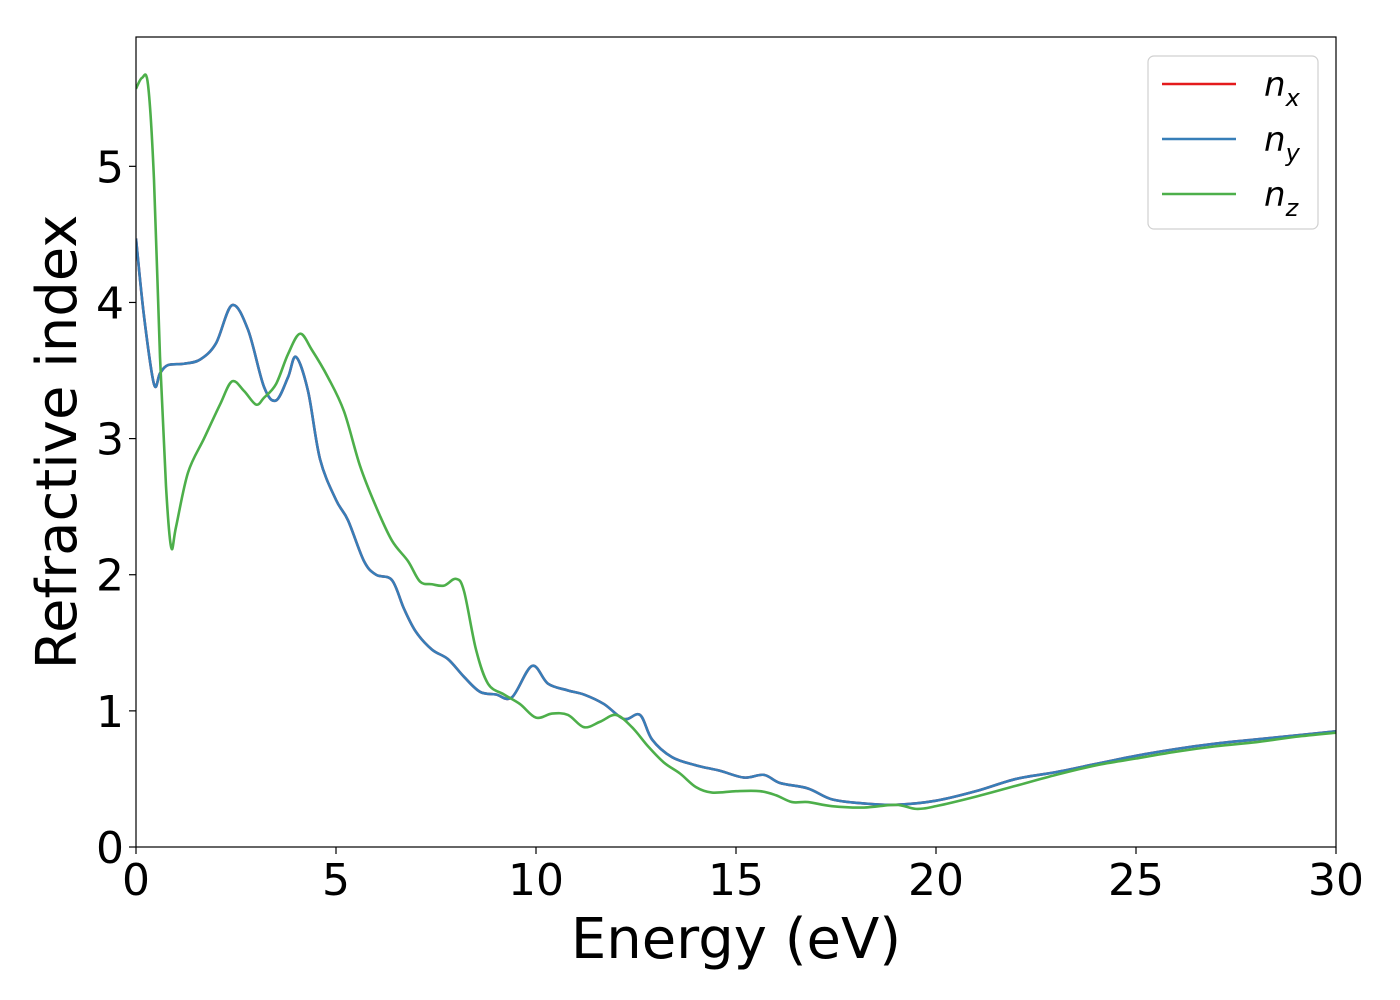  What do you see at coordinates (116, 508) in the screenshot?
I see `y-axis: 0 1 2 3 4 5` at bounding box center [116, 508].